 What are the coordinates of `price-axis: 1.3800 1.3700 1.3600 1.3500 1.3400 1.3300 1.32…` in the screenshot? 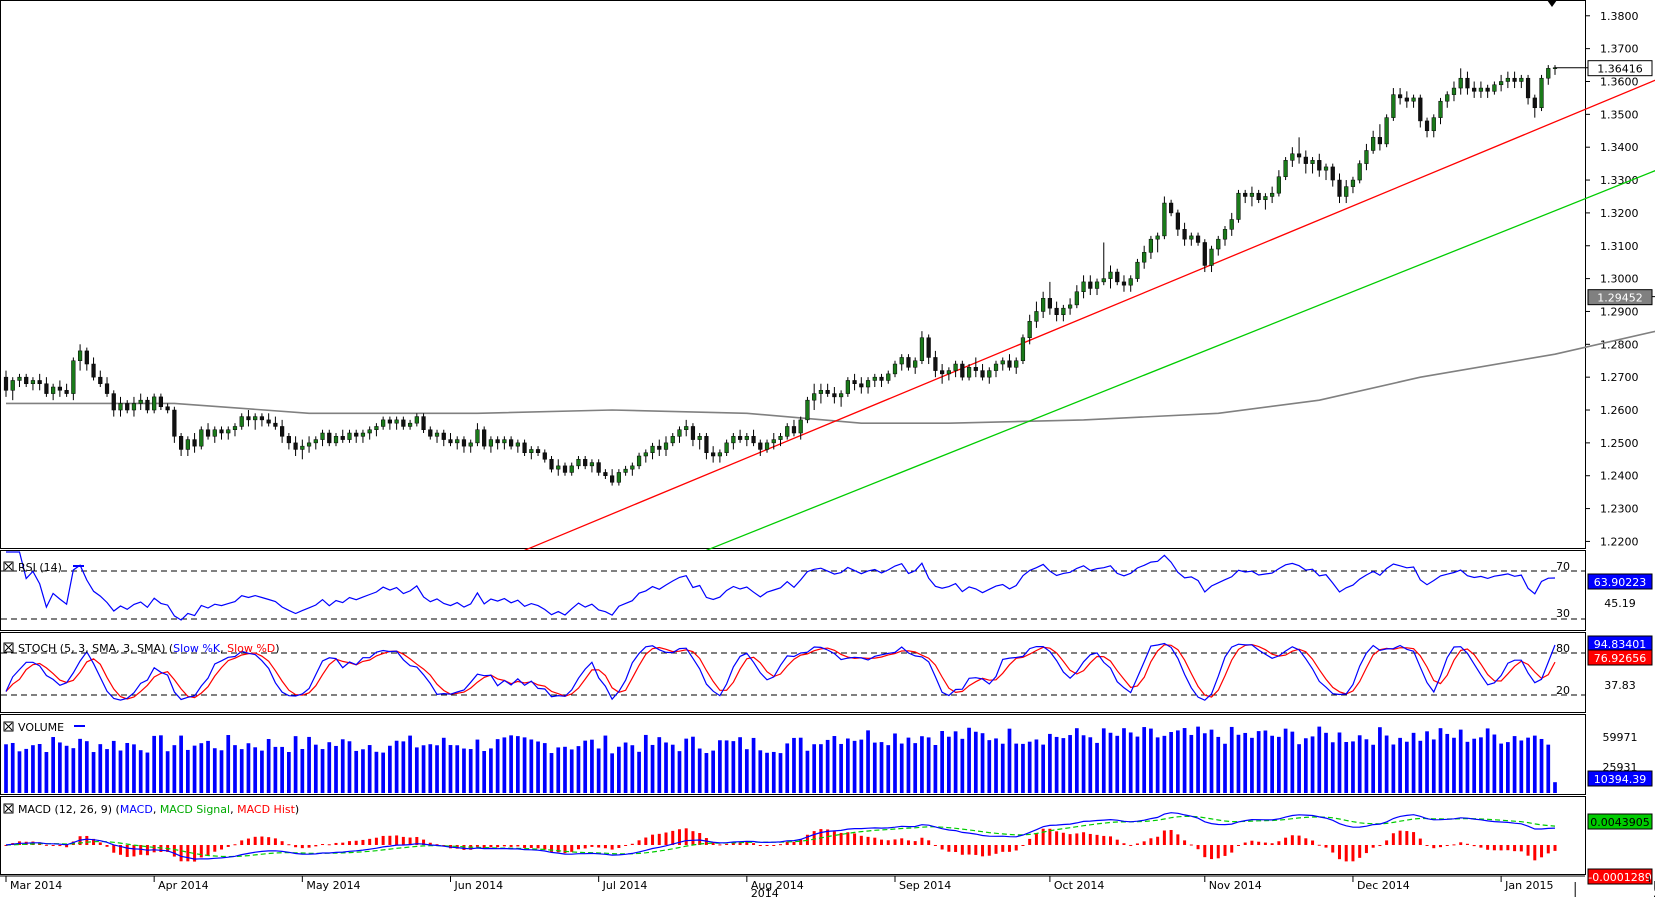 It's located at (1612, 279).